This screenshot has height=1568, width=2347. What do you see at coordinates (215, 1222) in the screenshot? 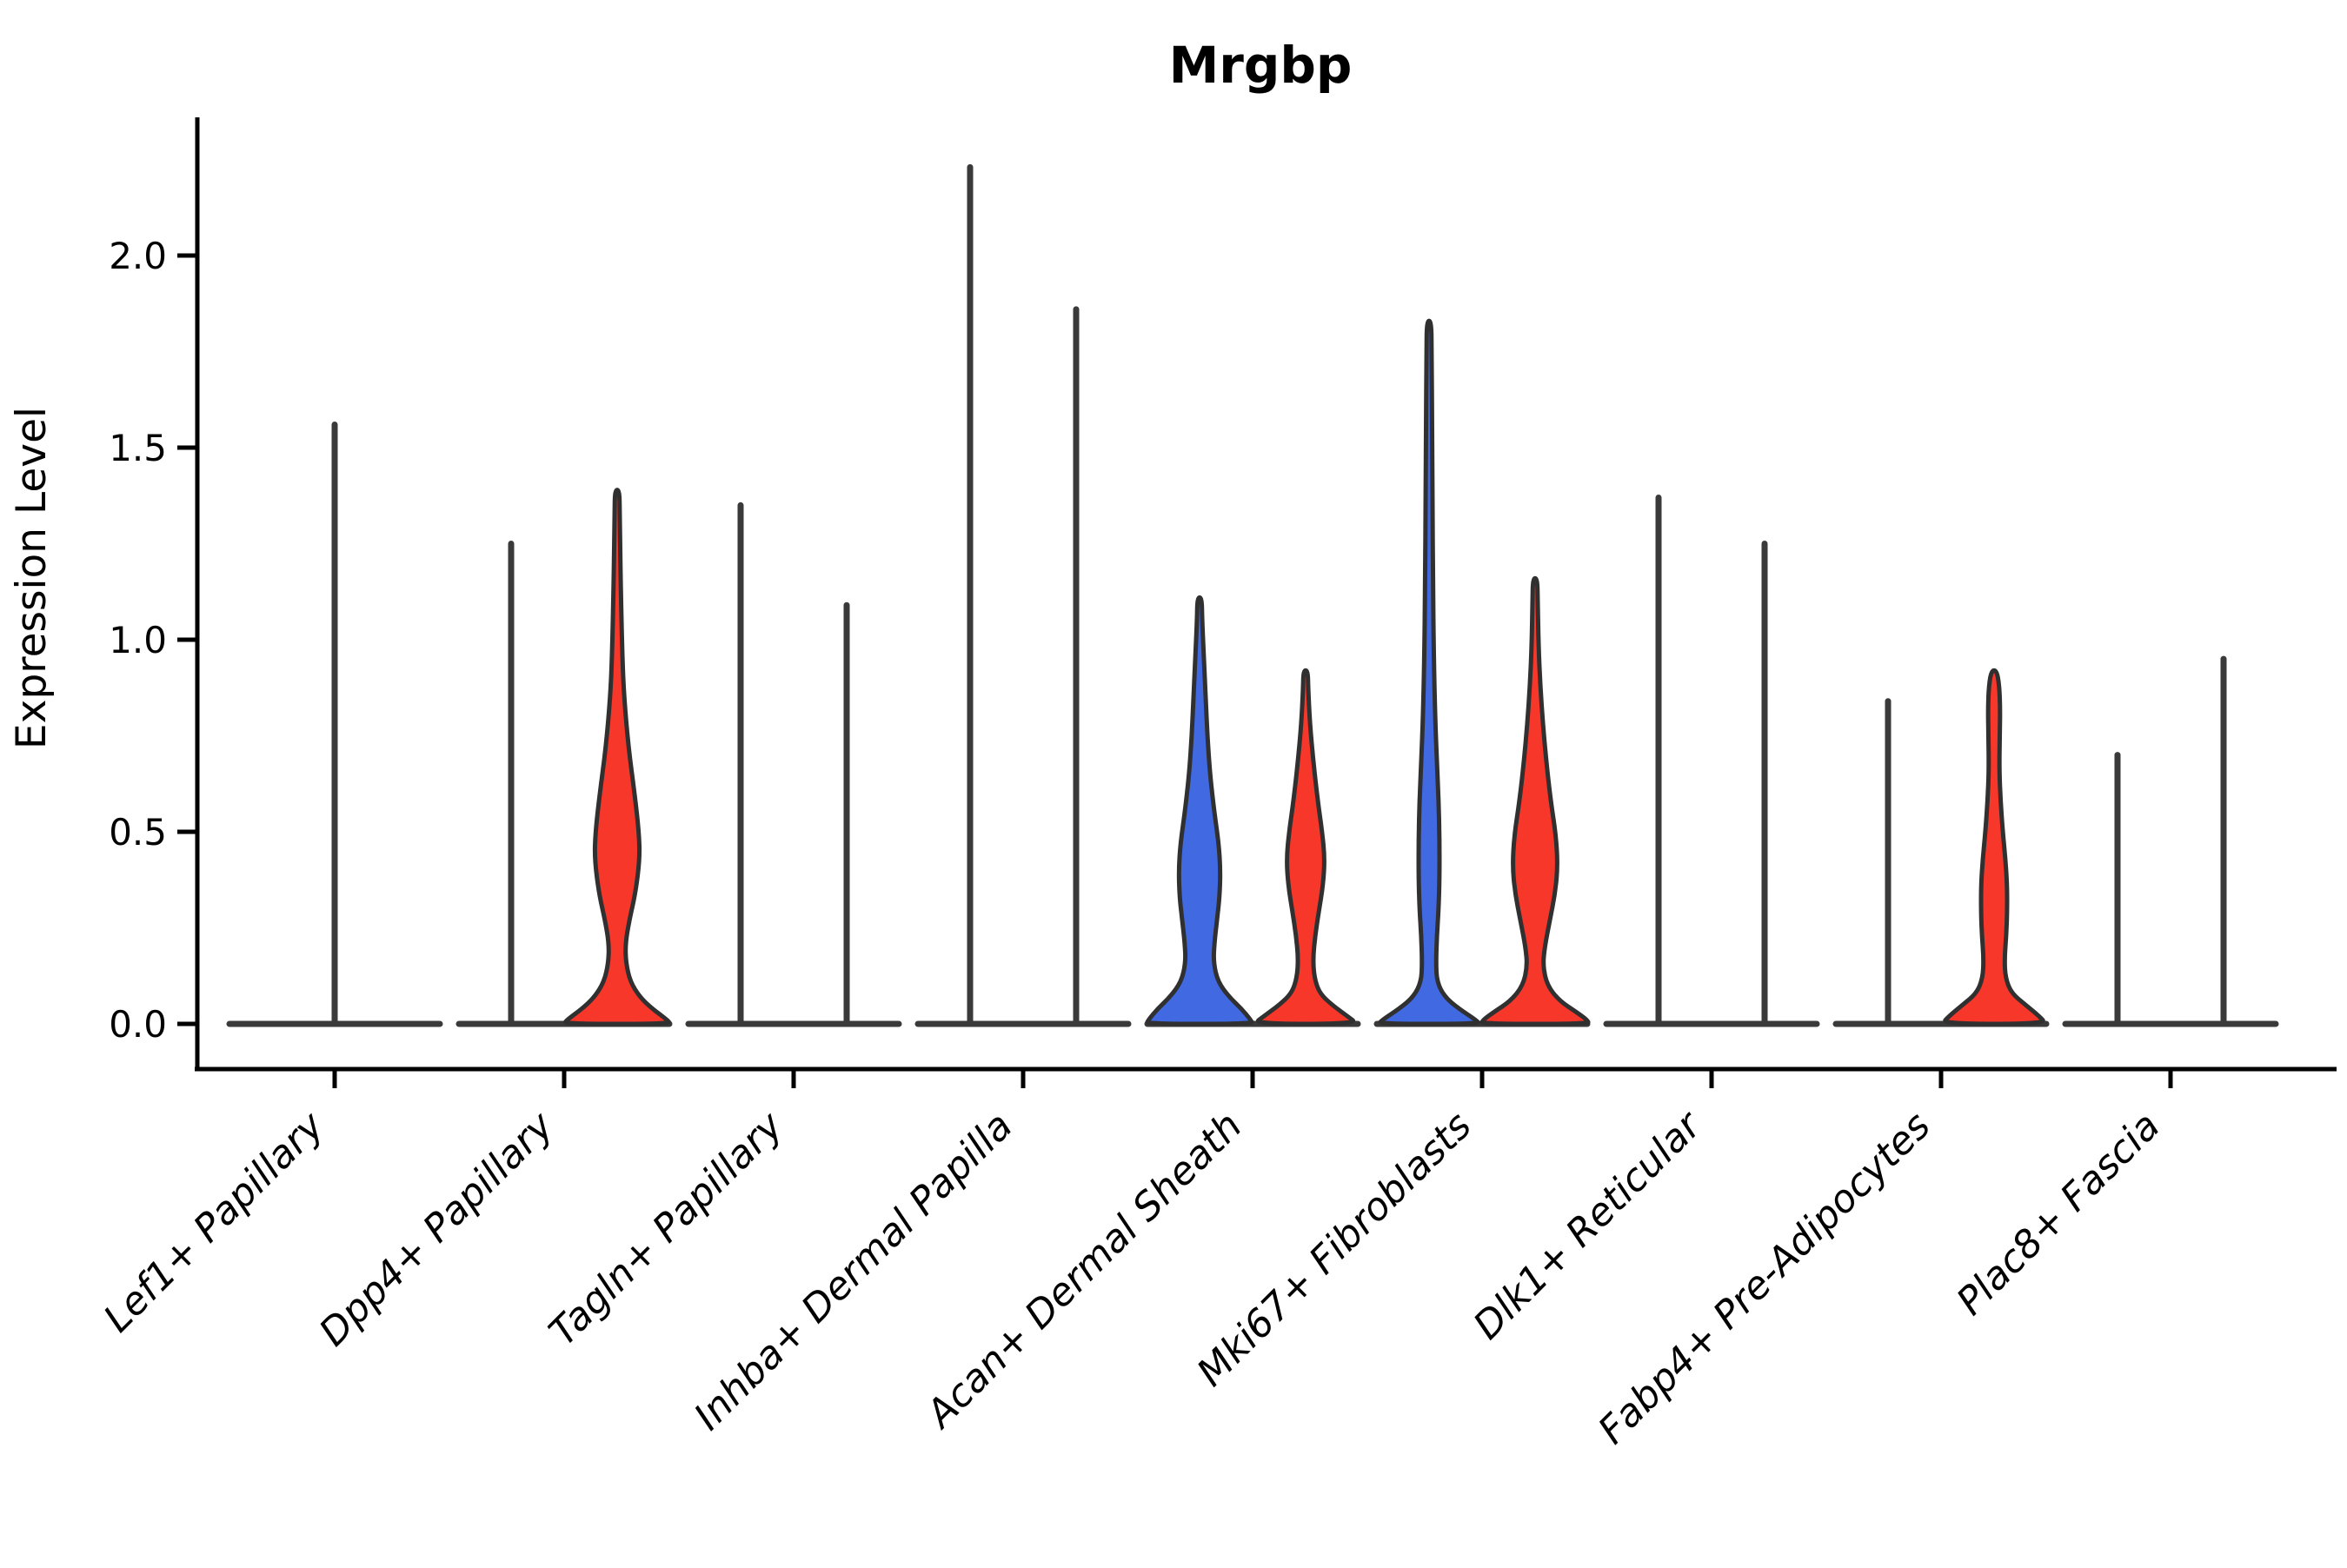
I see `x-tick-label: Lef1+ Papillary` at bounding box center [215, 1222].